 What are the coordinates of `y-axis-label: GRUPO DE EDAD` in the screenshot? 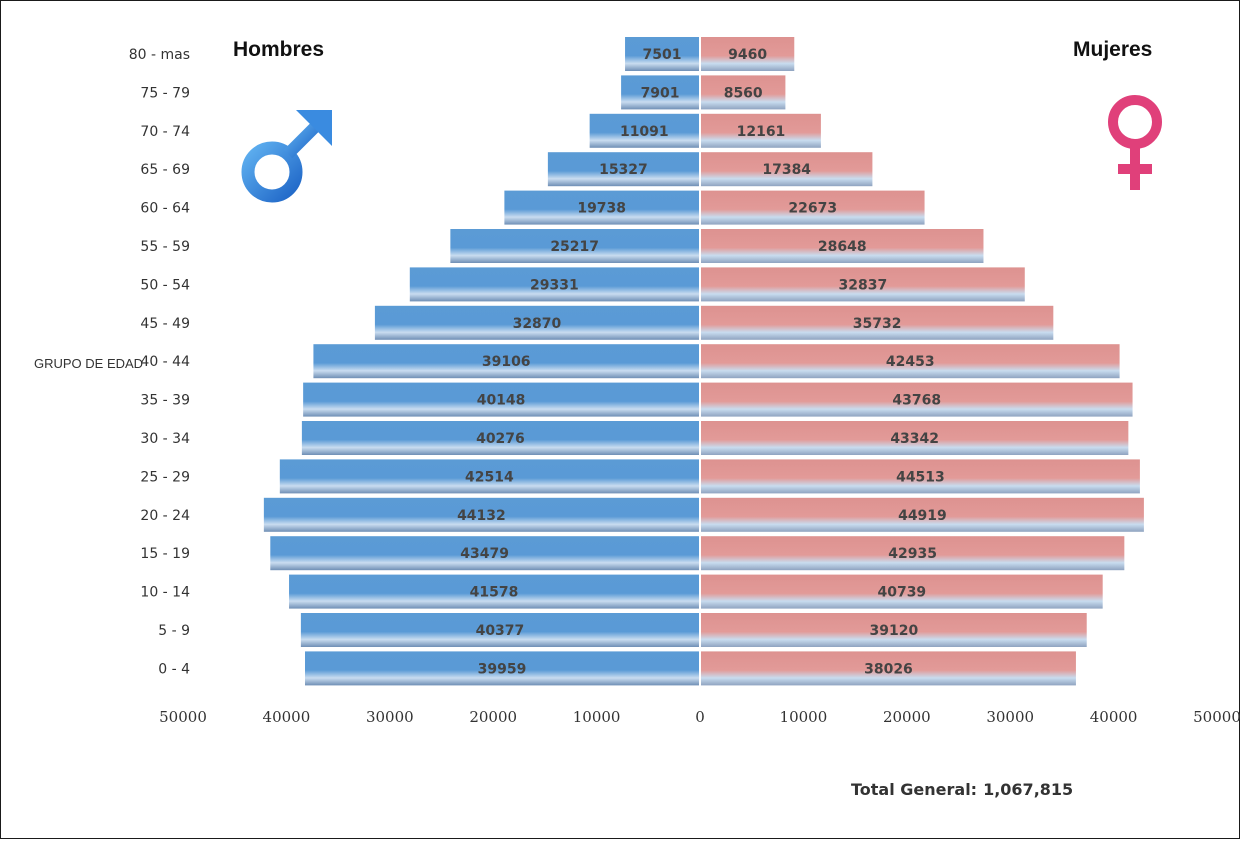 It's located at (88, 363).